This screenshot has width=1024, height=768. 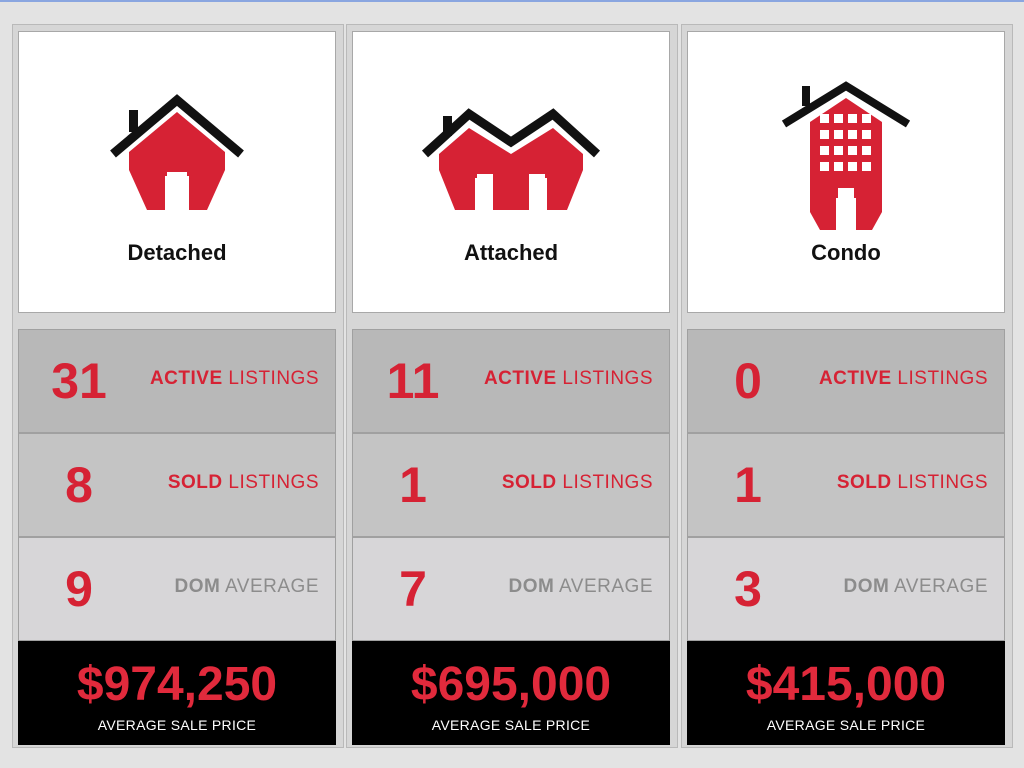 What do you see at coordinates (79, 381) in the screenshot?
I see `active-listings-count: 31` at bounding box center [79, 381].